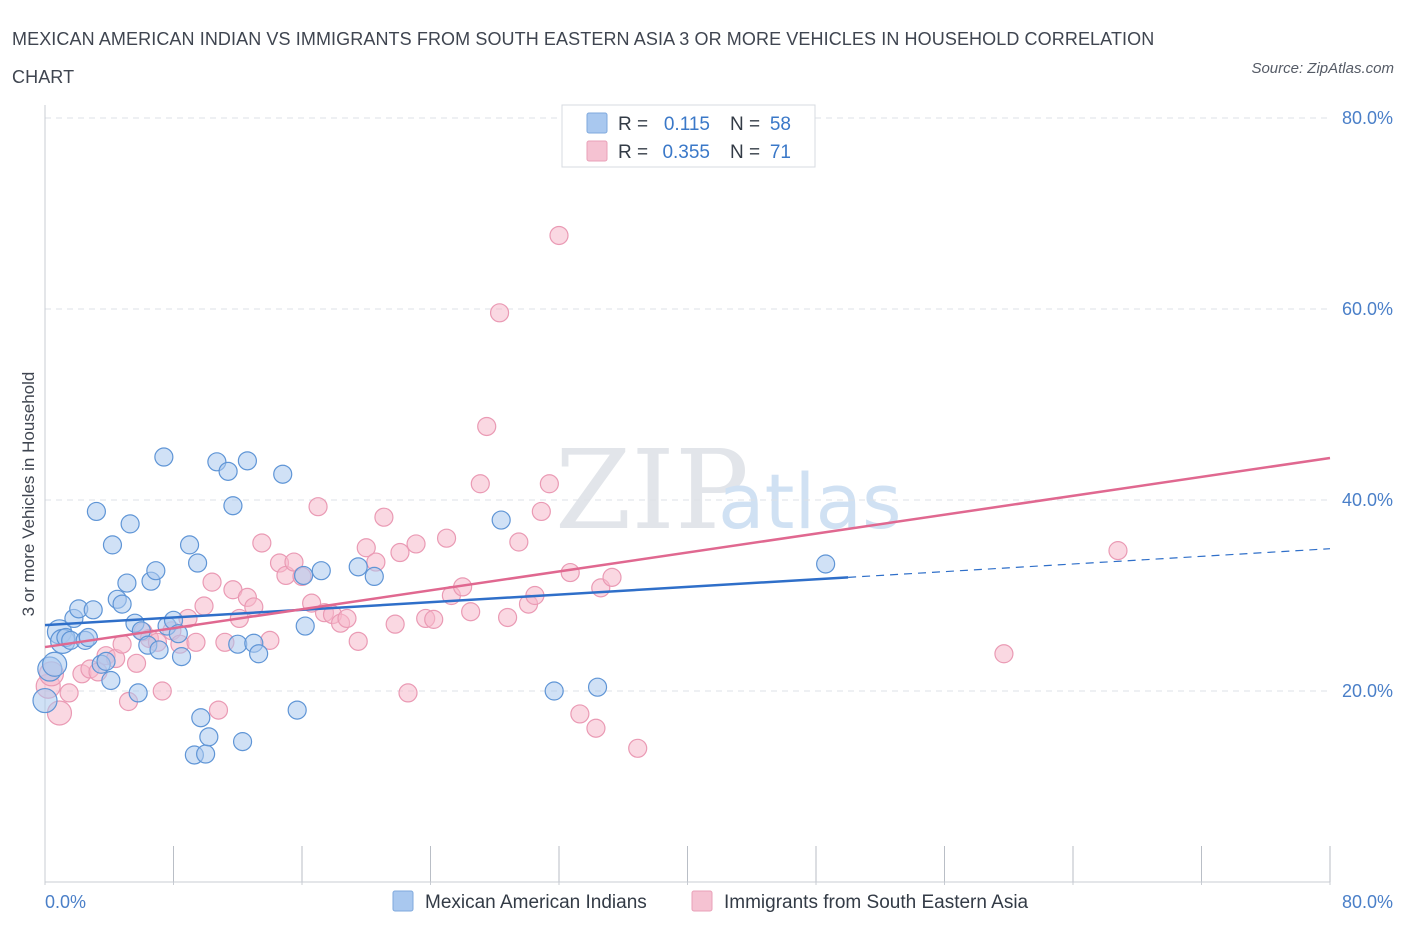 This screenshot has width=1406, height=930. What do you see at coordinates (597, 123) in the screenshot?
I see `legend-swatch-blue` at bounding box center [597, 123].